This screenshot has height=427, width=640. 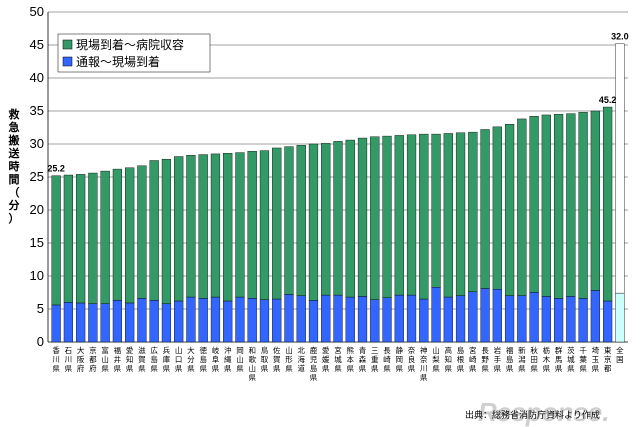 I want to click on watermark: Response., so click(x=544, y=412).